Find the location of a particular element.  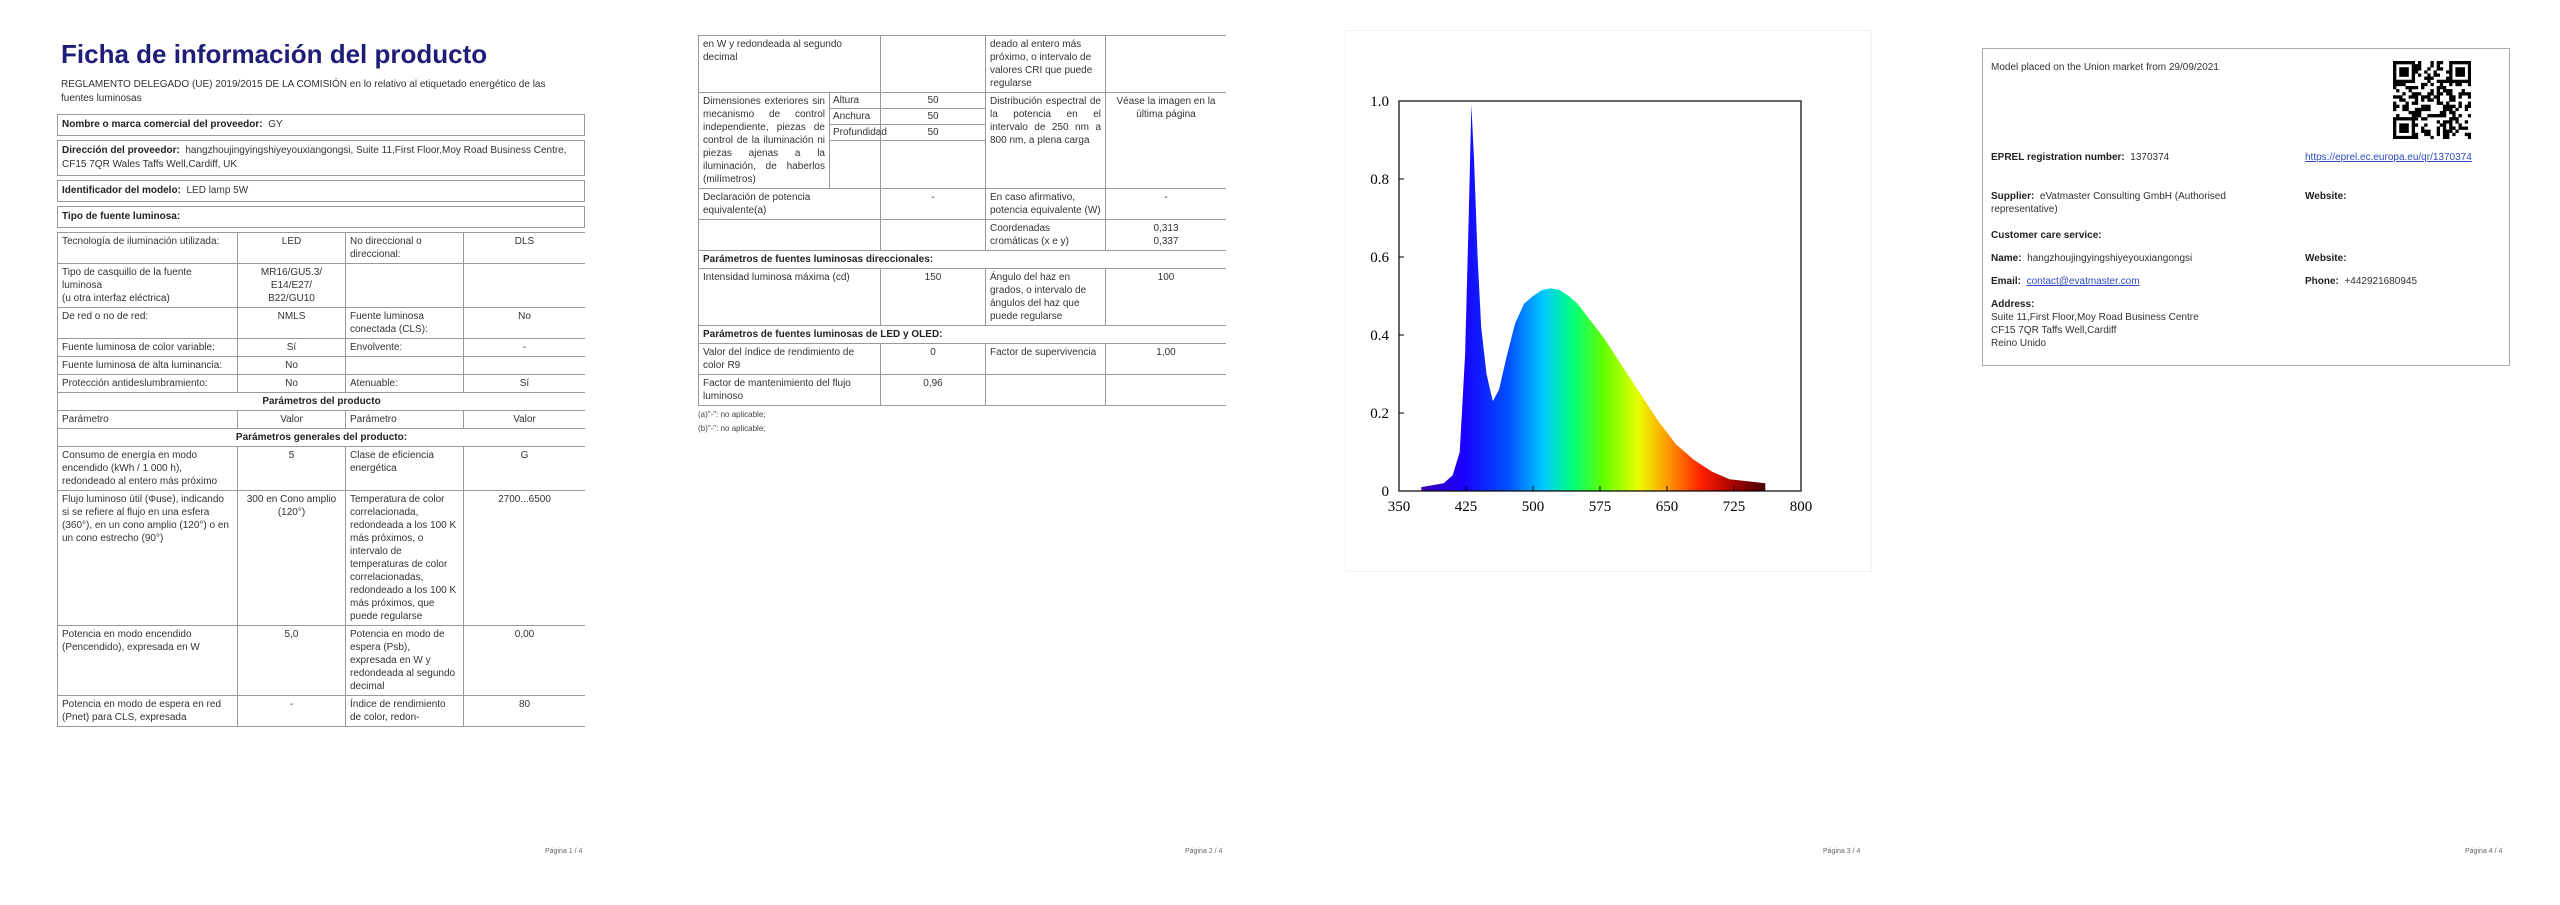

footer: Página 2 / 4 is located at coordinates (1204, 851).